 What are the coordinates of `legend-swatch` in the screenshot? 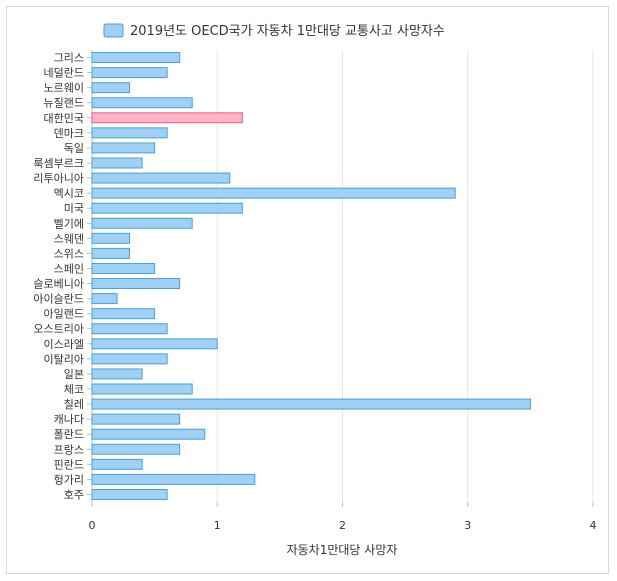 It's located at (113, 30).